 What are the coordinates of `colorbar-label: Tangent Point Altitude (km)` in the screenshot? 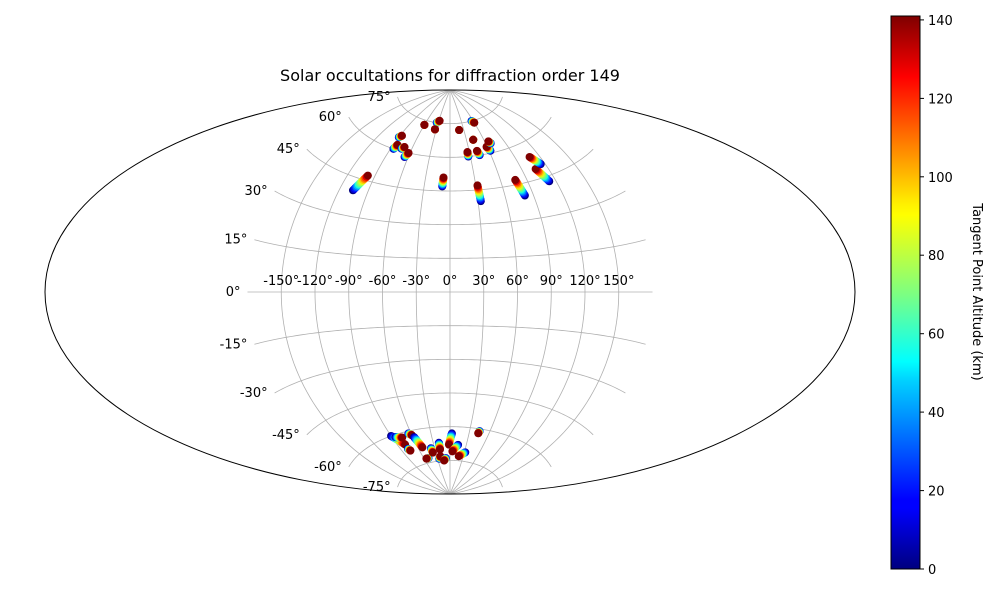 It's located at (976, 291).